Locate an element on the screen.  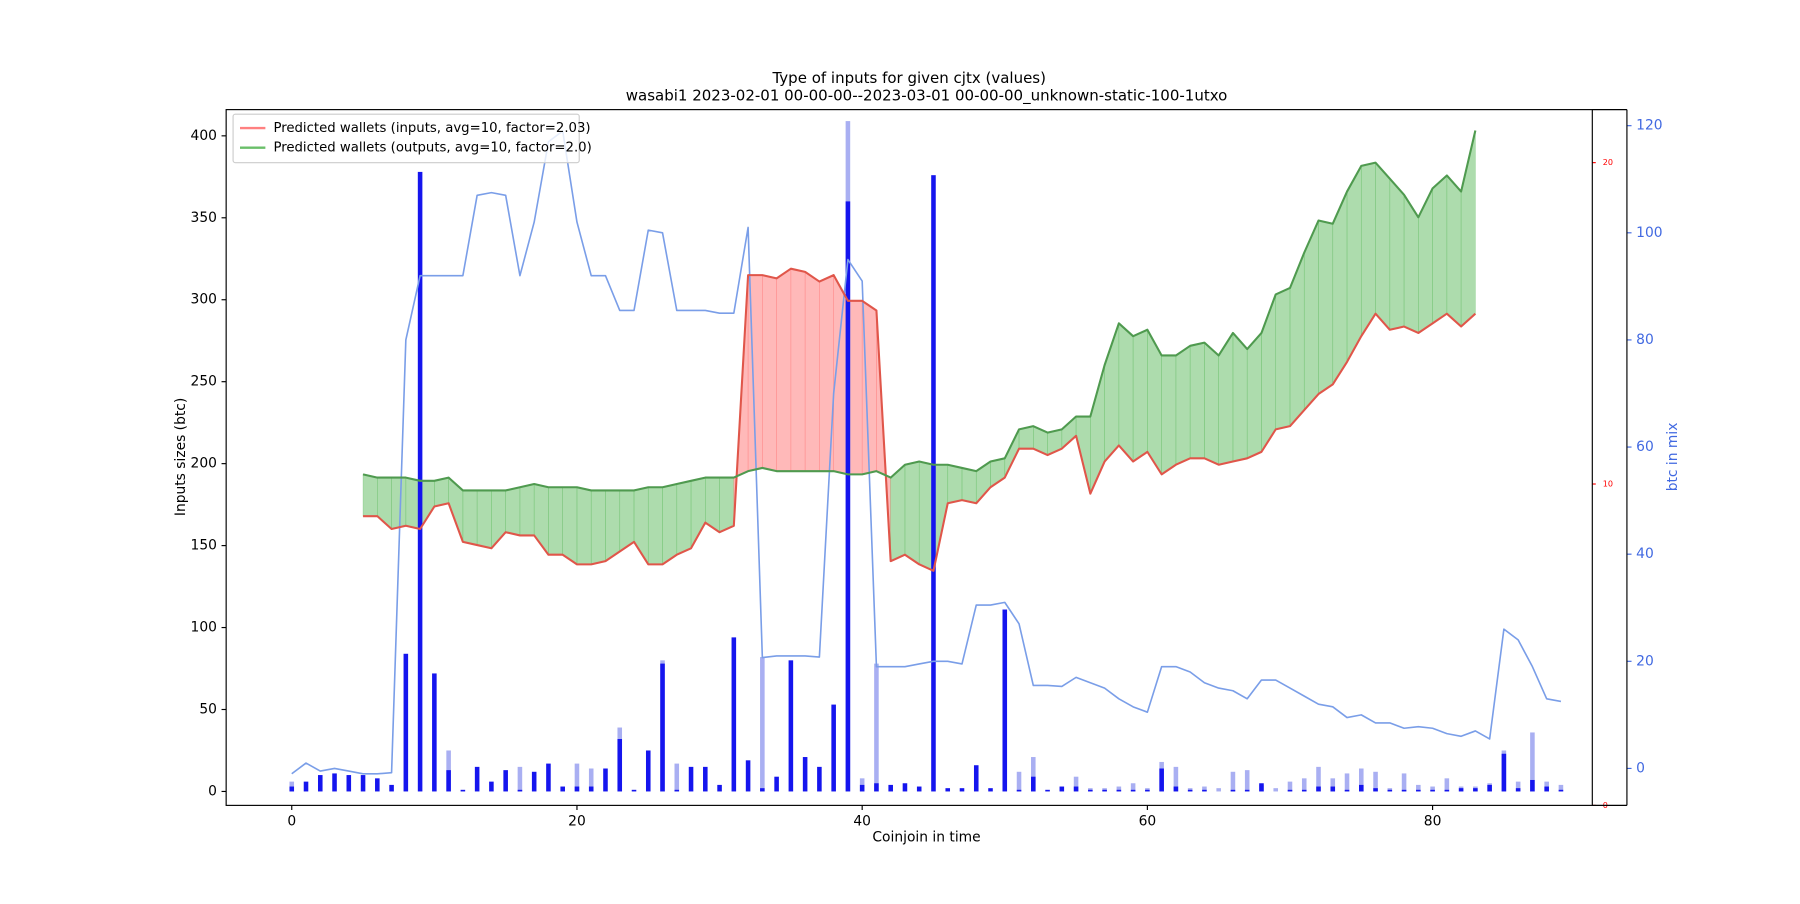
y-tick-label: 0 is located at coordinates (212, 791).